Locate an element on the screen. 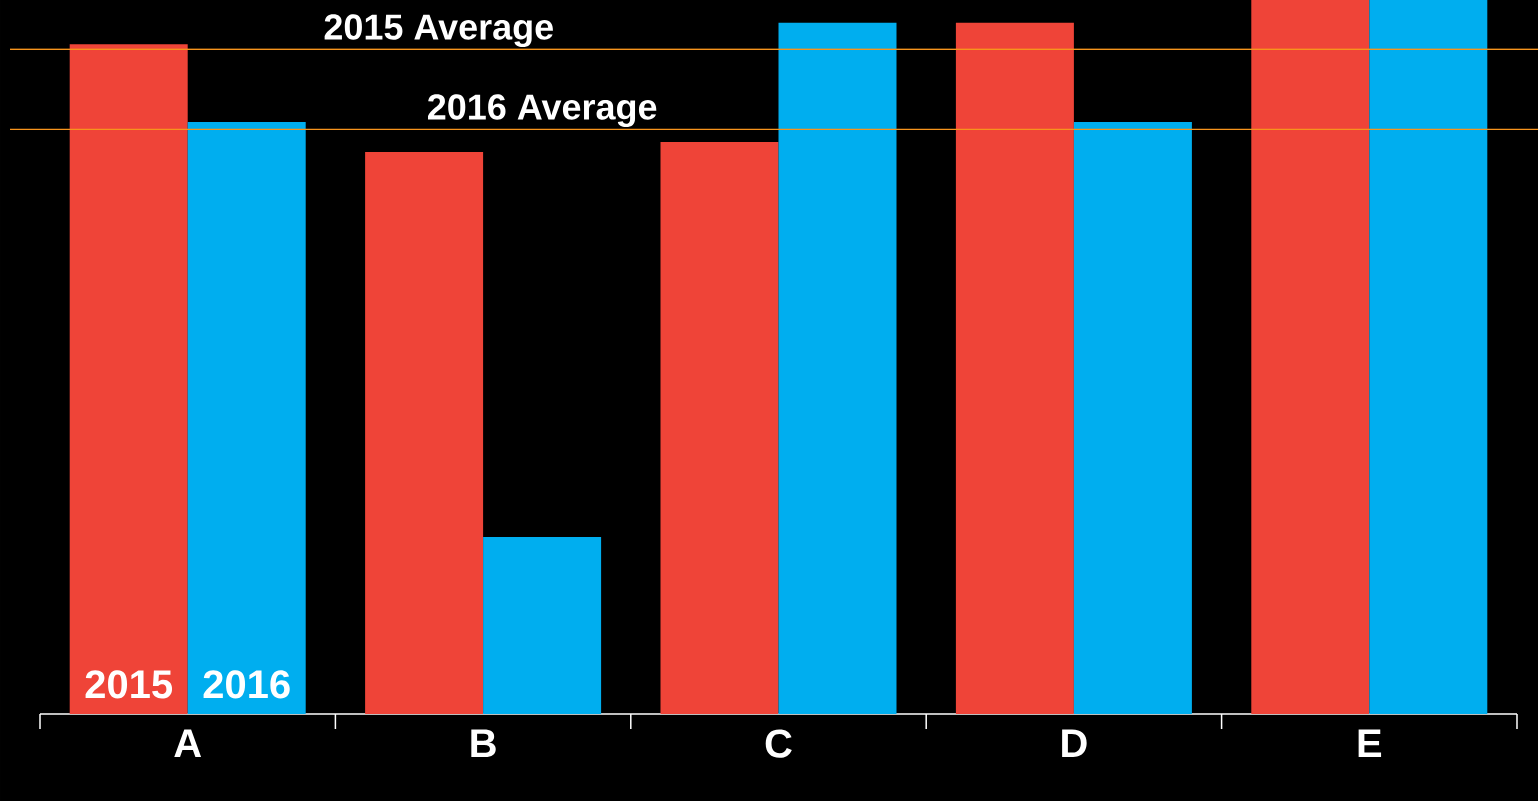  x-tick-label: B is located at coordinates (483, 743).